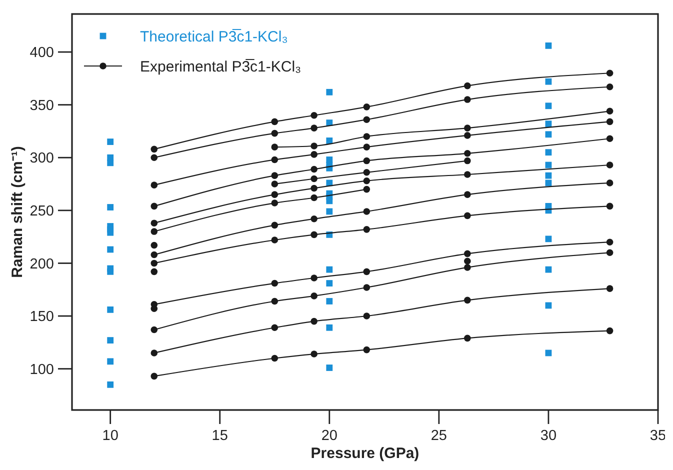 Image resolution: width=673 pixels, height=470 pixels. Describe the element at coordinates (42, 211) in the screenshot. I see `y-tick-label: 250` at that location.